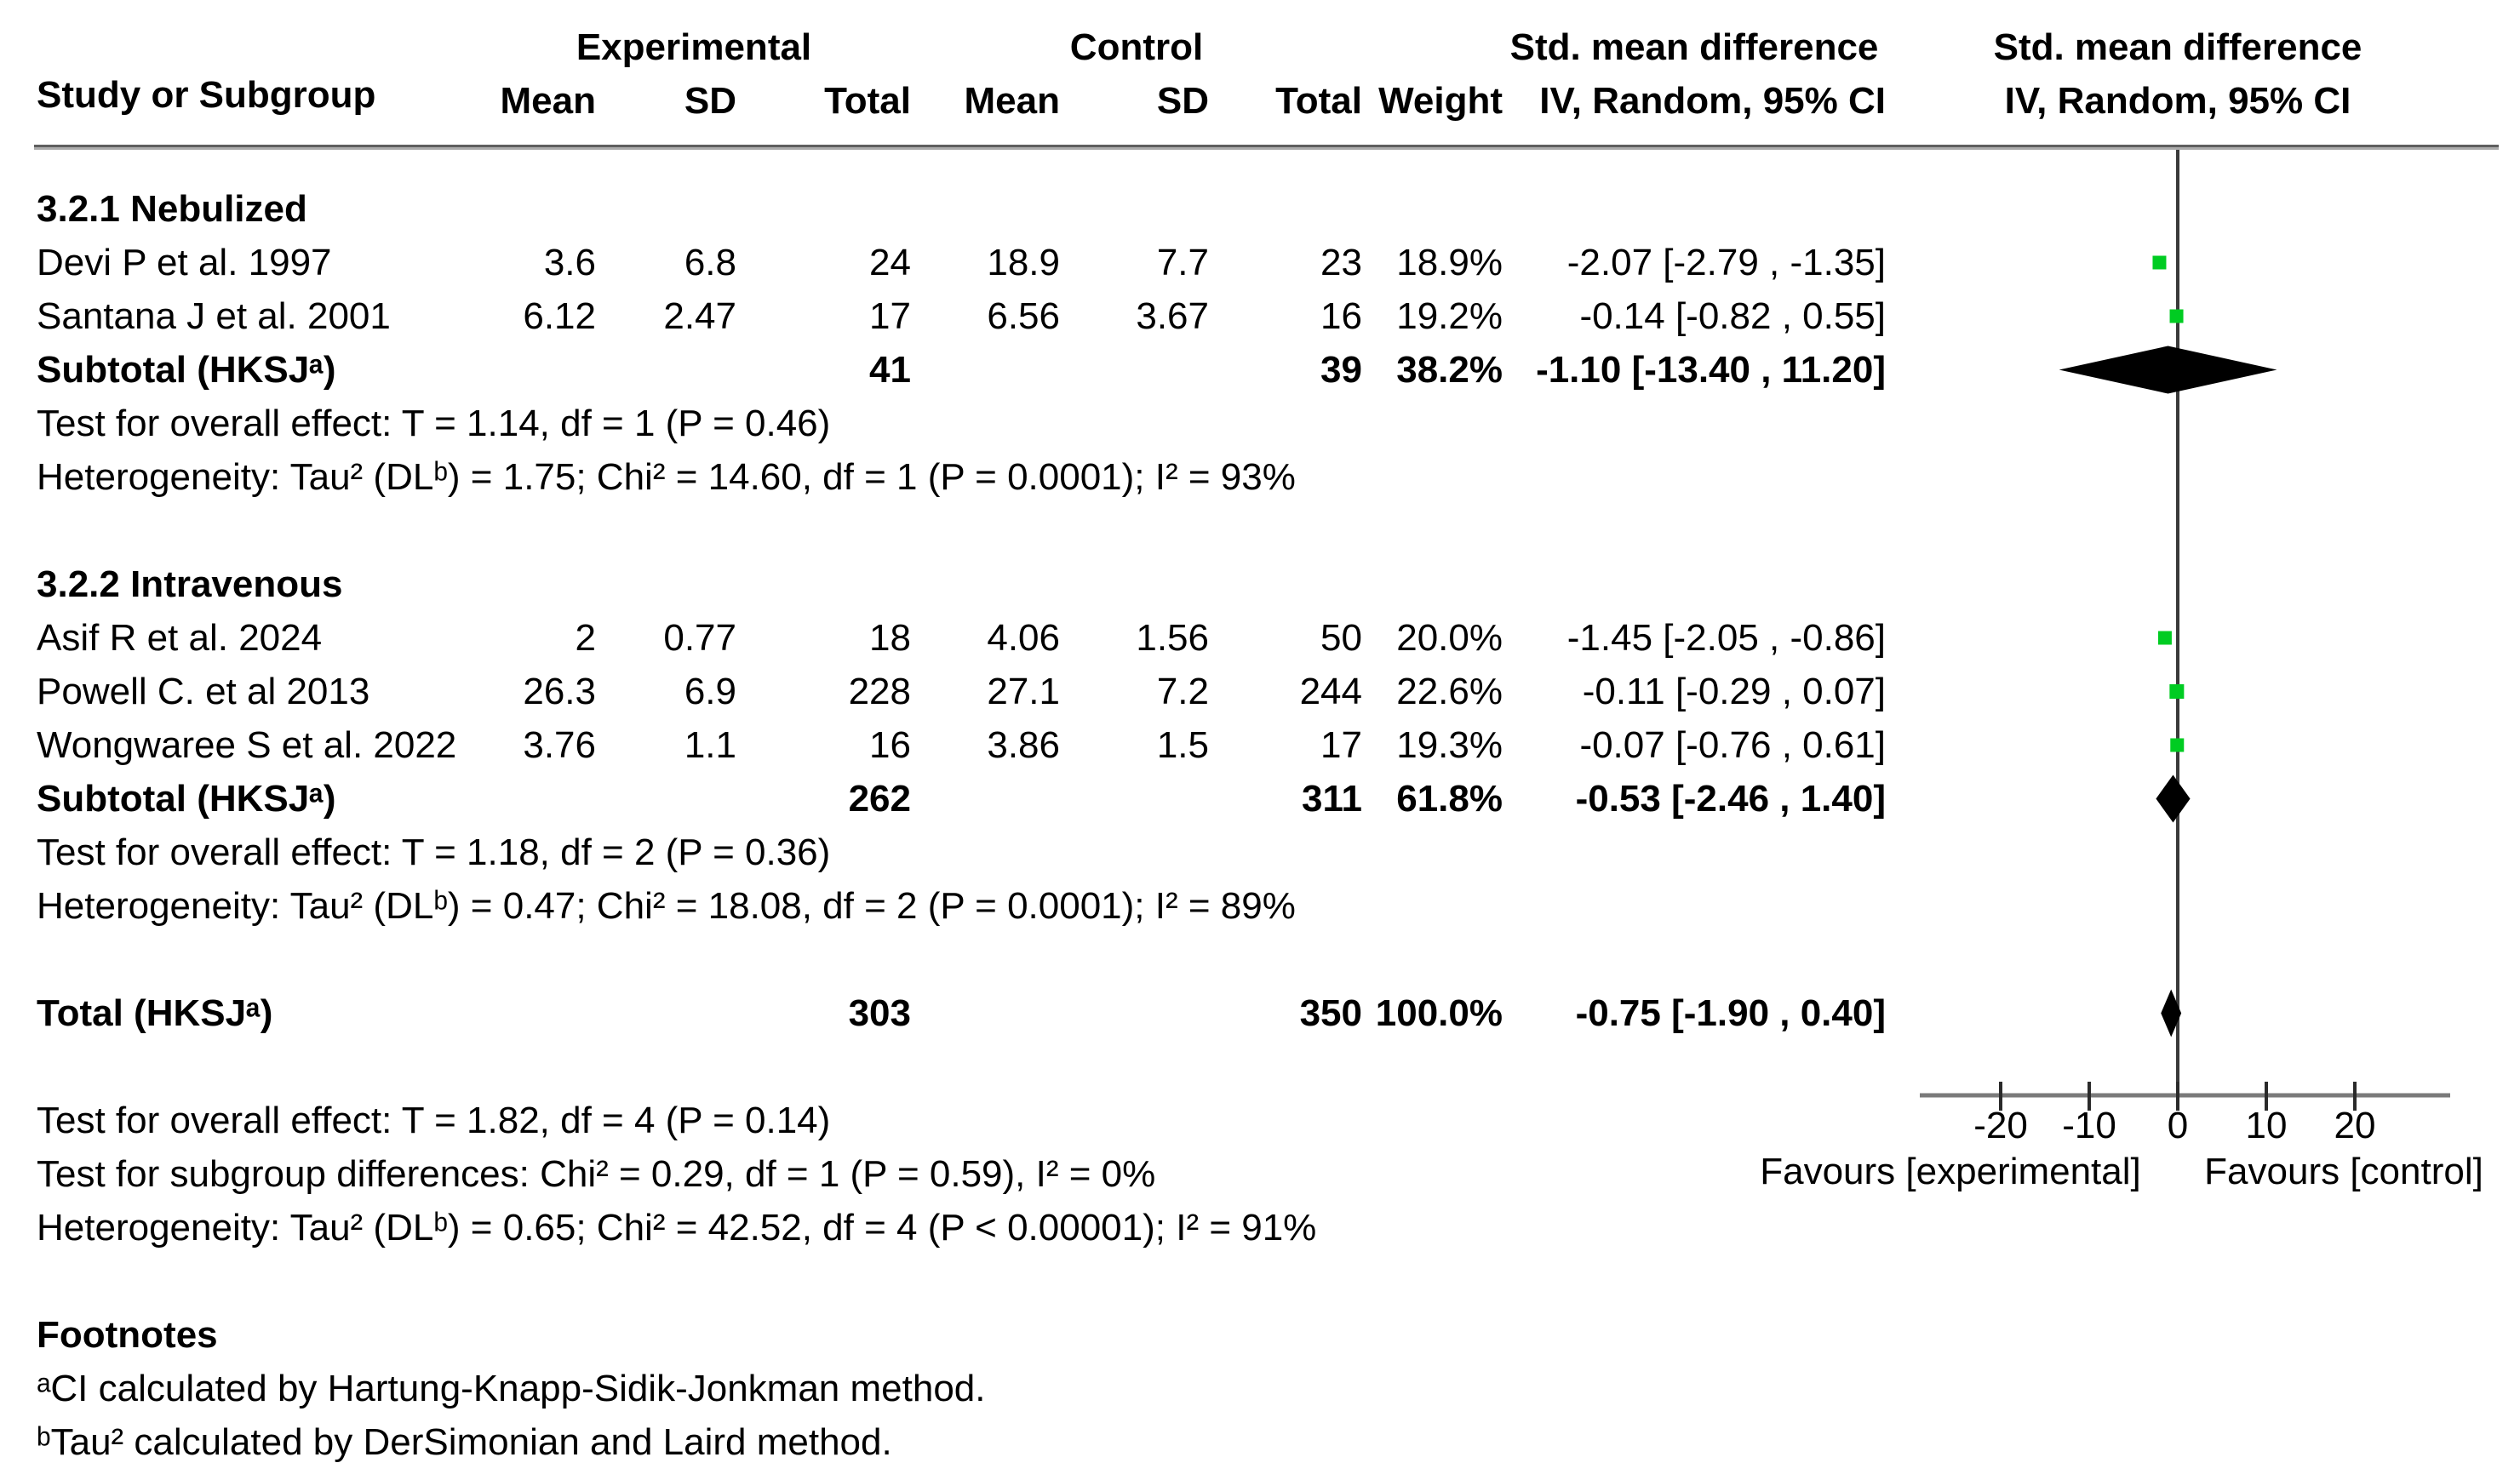 This screenshot has width=2520, height=1480. Describe the element at coordinates (1332, 799) in the screenshot. I see `ctrl-total-cell: 311` at that location.